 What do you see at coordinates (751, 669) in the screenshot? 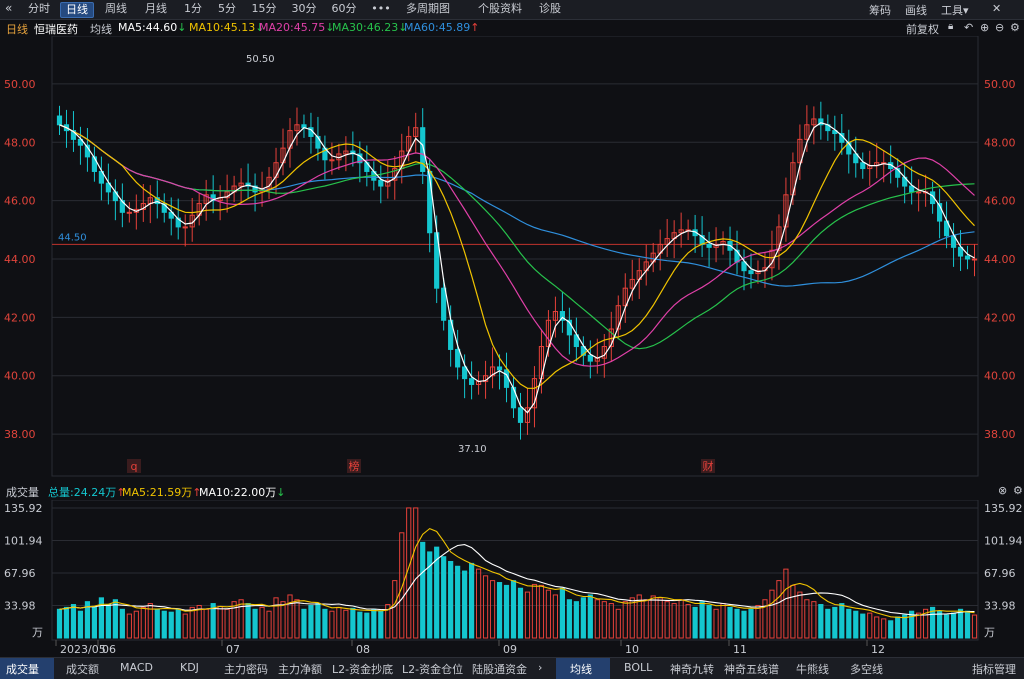
I see `tab-magic-five: 神奇五线谱` at bounding box center [751, 669].